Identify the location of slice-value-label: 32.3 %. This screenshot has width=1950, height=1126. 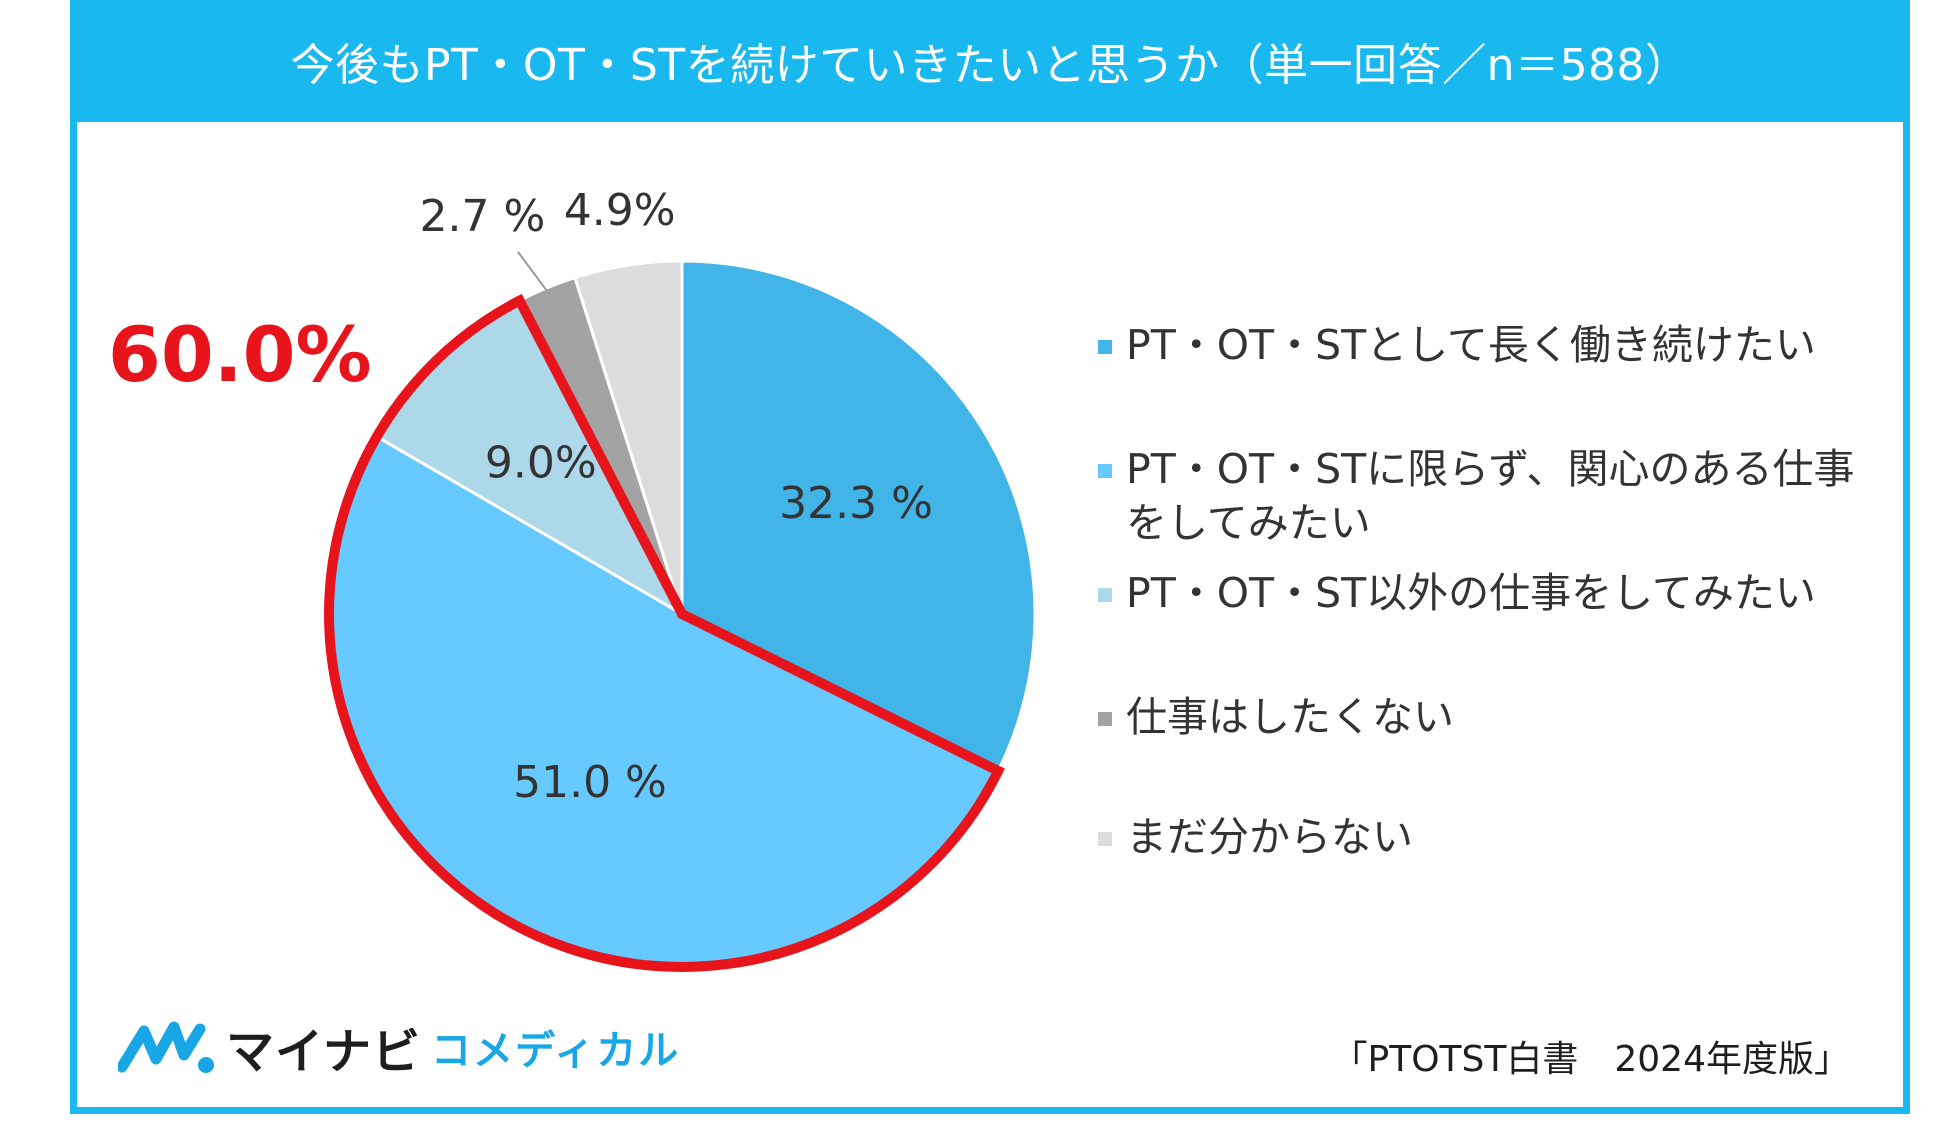
(856, 503).